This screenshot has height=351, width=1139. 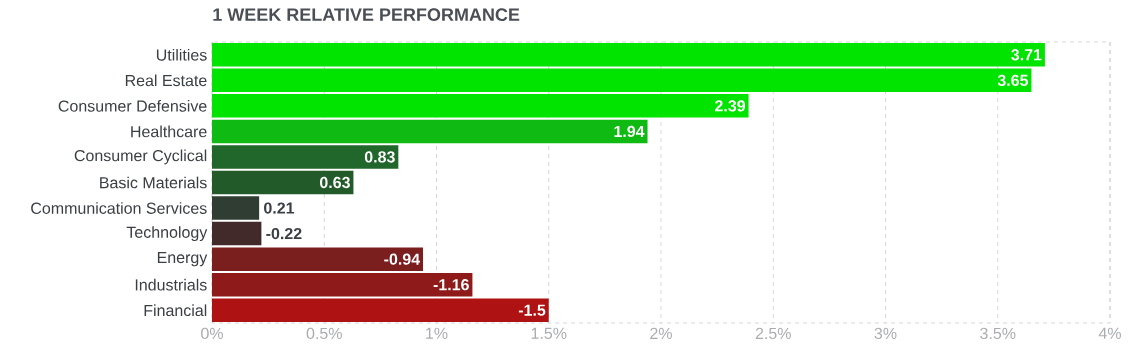 I want to click on data-label: 2.39, so click(x=730, y=106).